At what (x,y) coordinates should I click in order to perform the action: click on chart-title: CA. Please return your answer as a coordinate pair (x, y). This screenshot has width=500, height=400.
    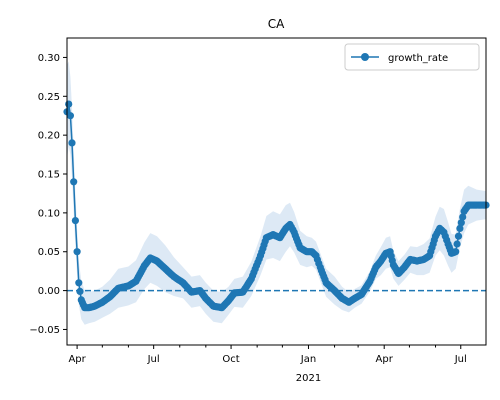
    Looking at the image, I should click on (276, 24).